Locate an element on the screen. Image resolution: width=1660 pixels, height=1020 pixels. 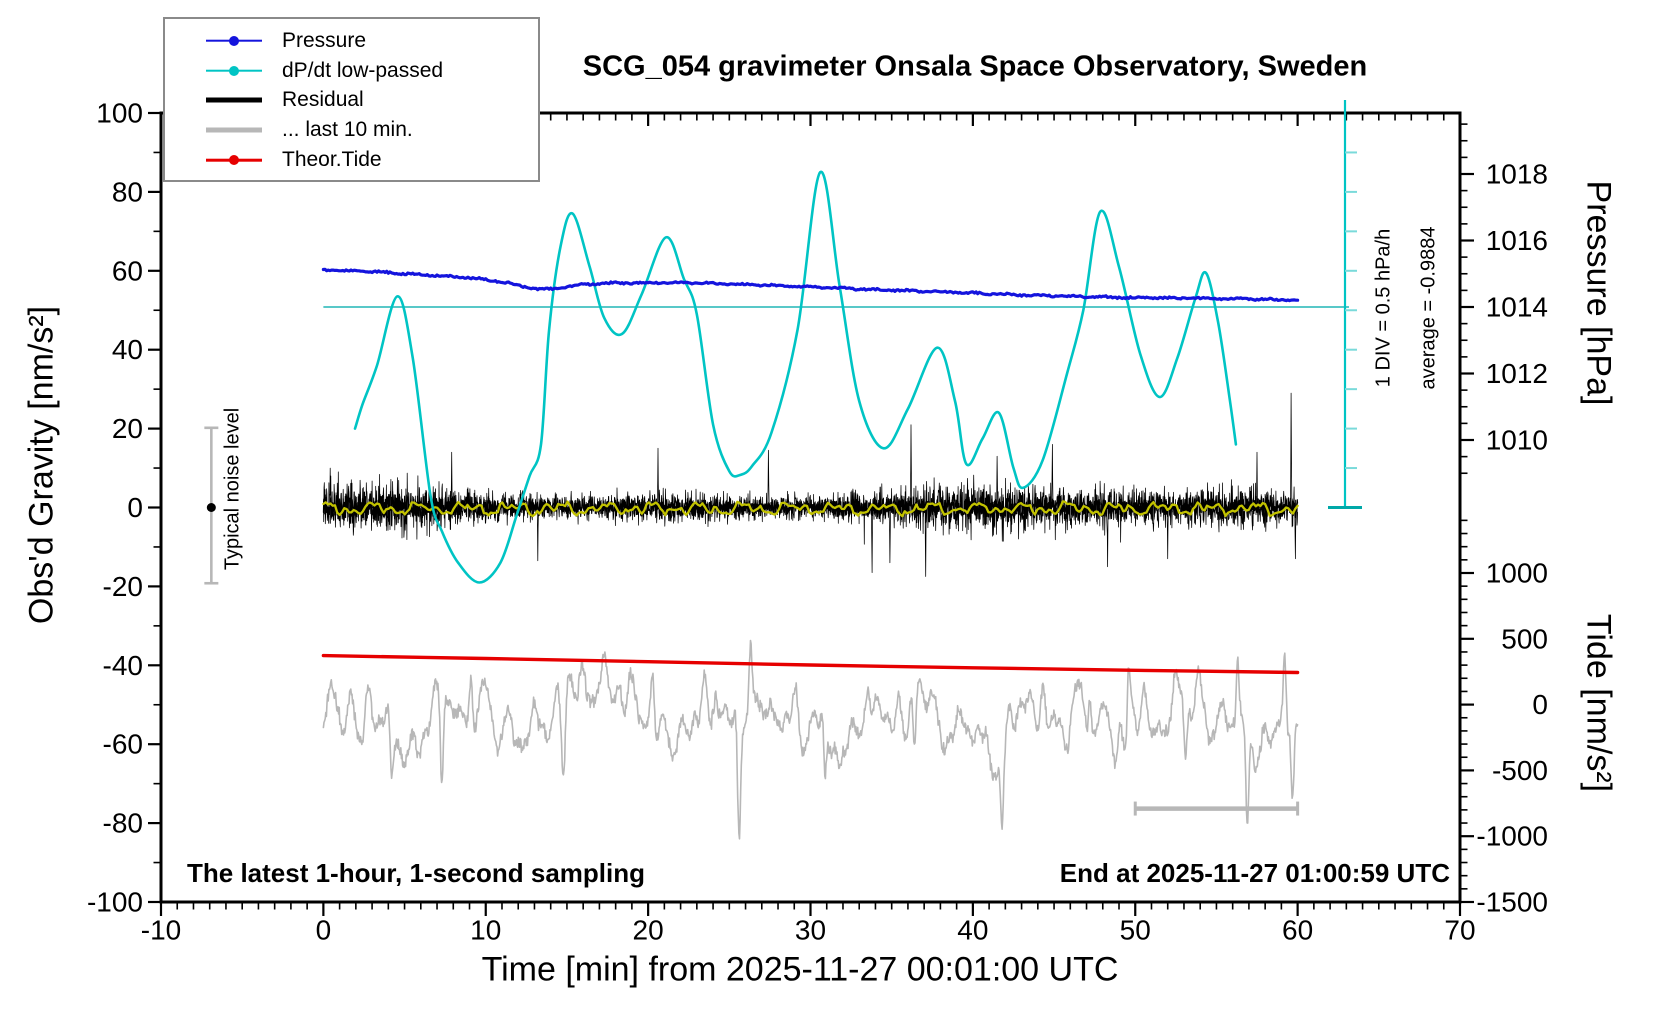
svg-text: -60 is located at coordinates (123, 744).